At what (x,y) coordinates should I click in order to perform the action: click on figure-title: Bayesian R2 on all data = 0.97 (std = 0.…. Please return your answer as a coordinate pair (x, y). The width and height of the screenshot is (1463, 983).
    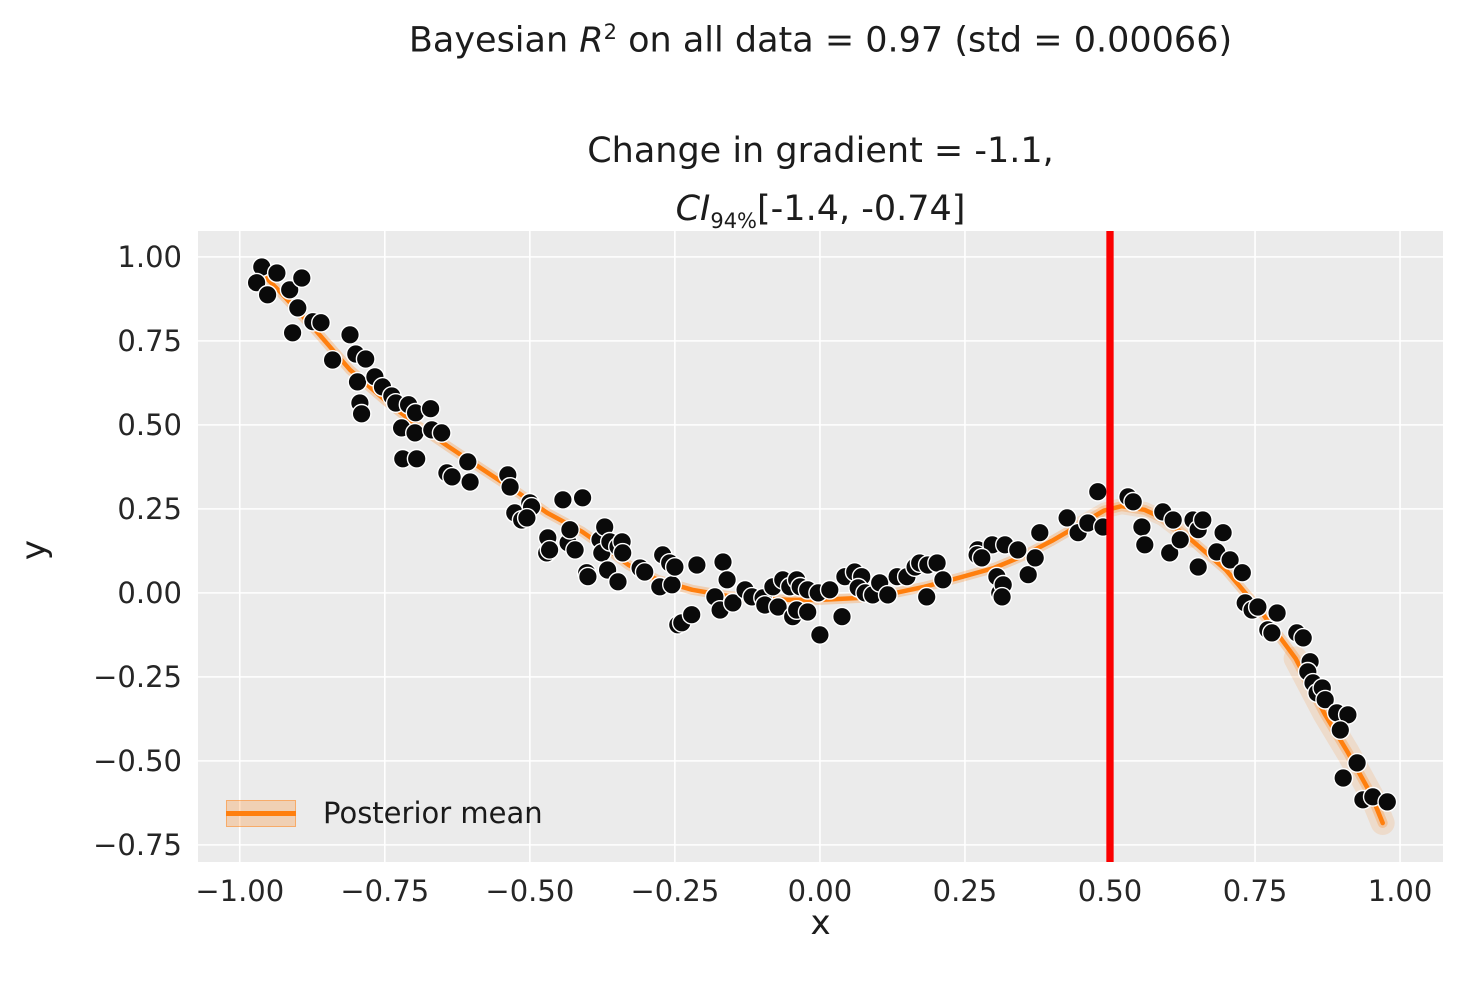
    Looking at the image, I should click on (820, 40).